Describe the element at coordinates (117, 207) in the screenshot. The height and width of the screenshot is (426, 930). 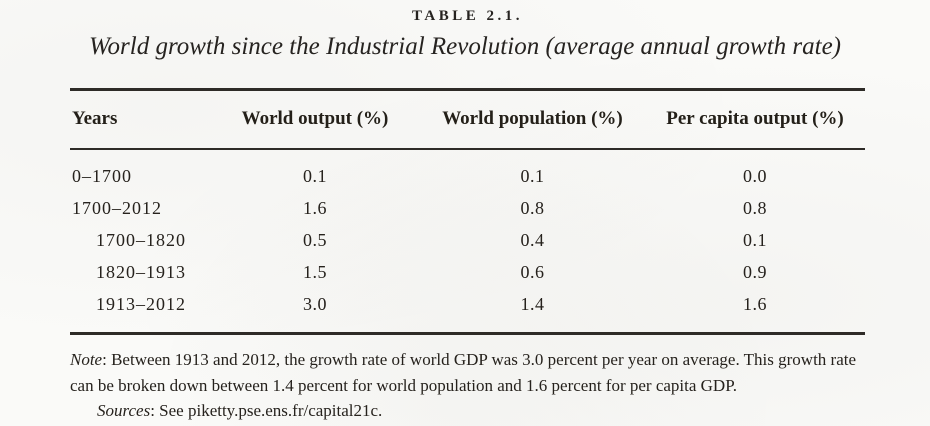
I see `year-range-cell: 1700–2012` at that location.